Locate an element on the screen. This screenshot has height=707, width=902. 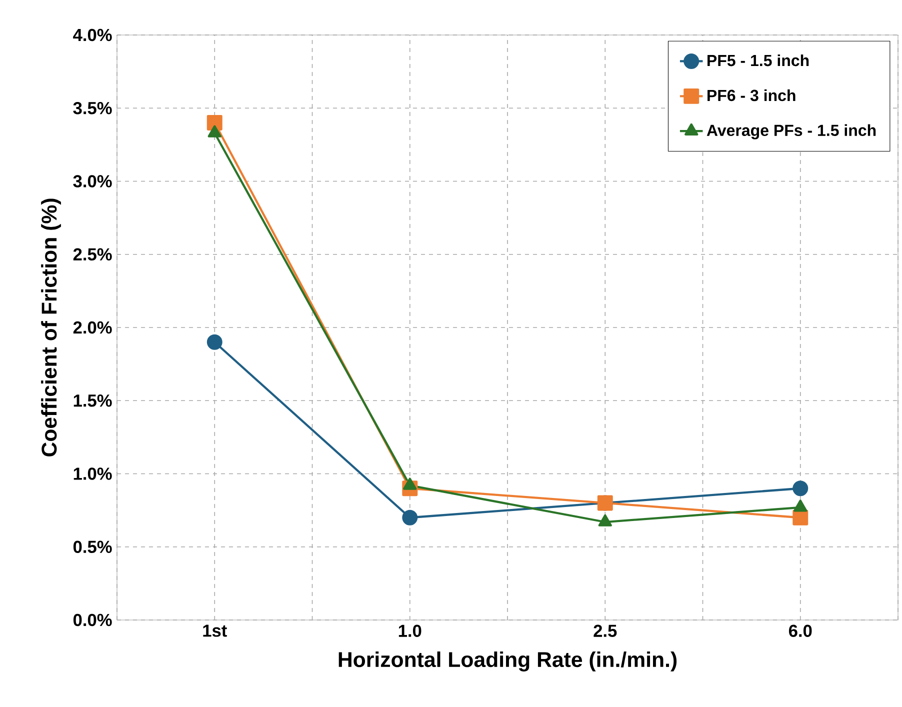
y-tick-label: 3.5% is located at coordinates (92, 108).